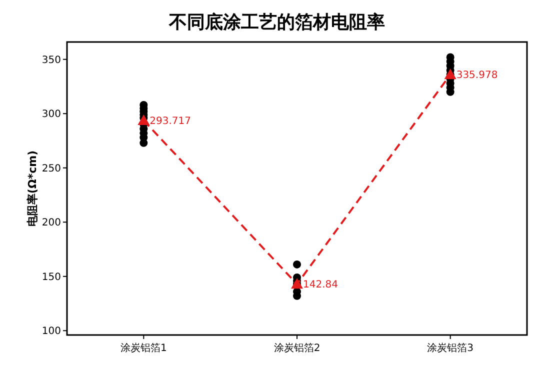  Describe the element at coordinates (297, 348) in the screenshot. I see `x-tick-label: 涂炭铝箔2` at that location.